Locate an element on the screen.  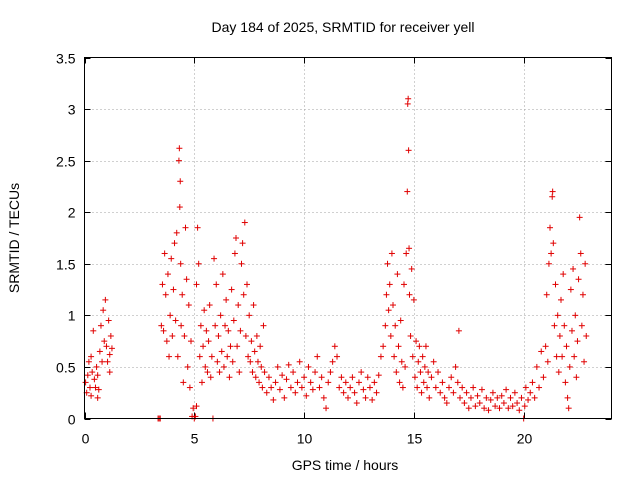
x-tick-label: 5 is located at coordinates (195, 439).